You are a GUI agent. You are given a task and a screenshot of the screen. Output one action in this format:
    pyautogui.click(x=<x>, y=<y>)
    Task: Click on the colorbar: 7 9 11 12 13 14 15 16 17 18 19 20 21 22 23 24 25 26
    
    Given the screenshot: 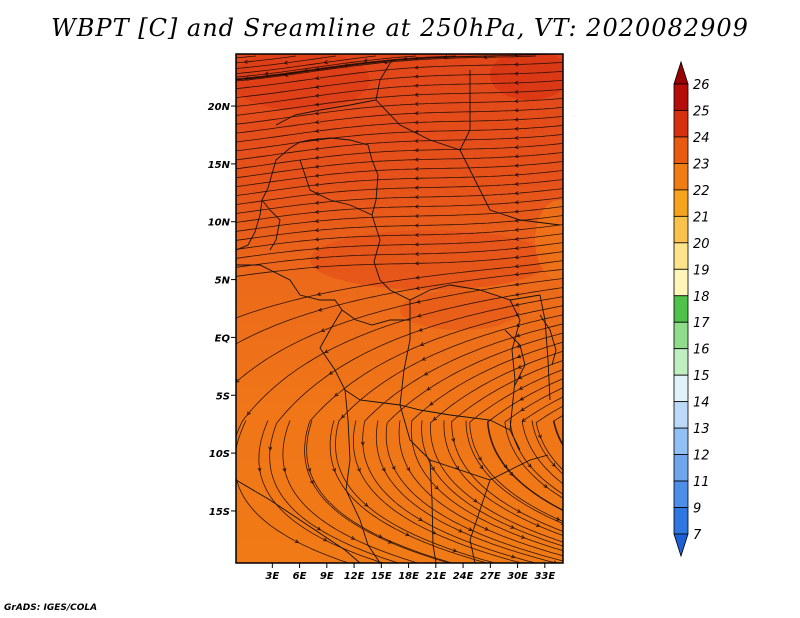 What is the action you would take?
    pyautogui.click(x=691, y=309)
    